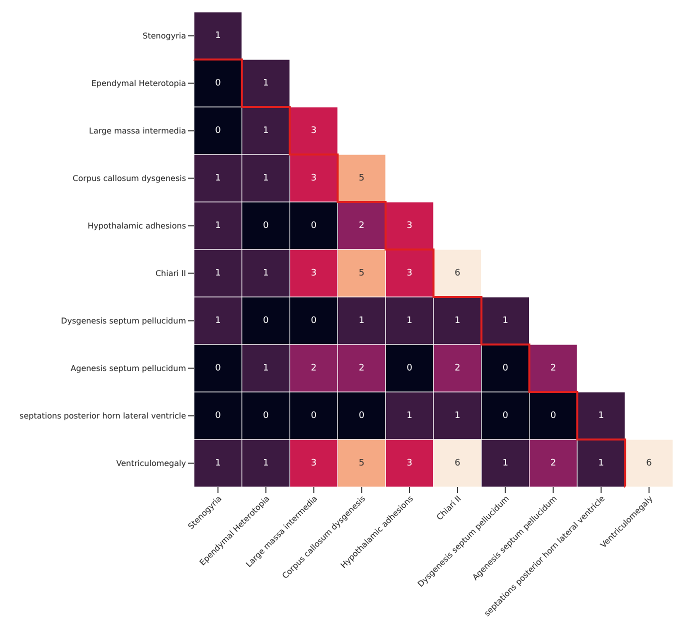 Image resolution: width=677 pixels, height=633 pixels. I want to click on y-tick-label: Stenogyria, so click(164, 36).